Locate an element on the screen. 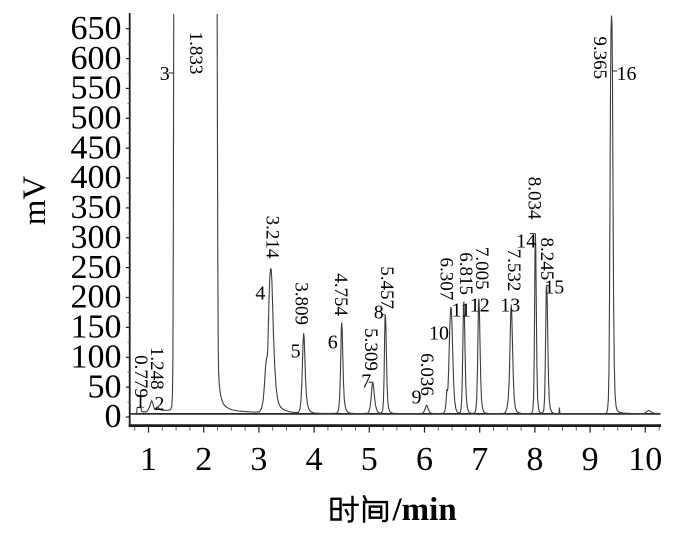  svg-text: 16 is located at coordinates (627, 74).